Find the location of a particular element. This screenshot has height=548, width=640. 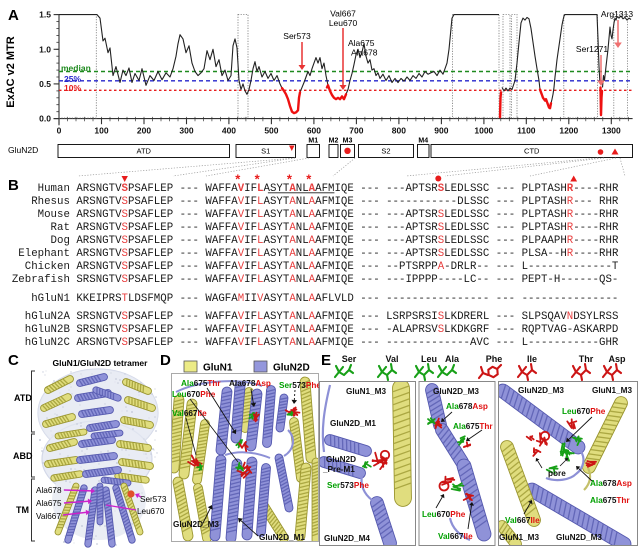

svg-text: ExAC v2 MTR is located at coordinates (11, 72).